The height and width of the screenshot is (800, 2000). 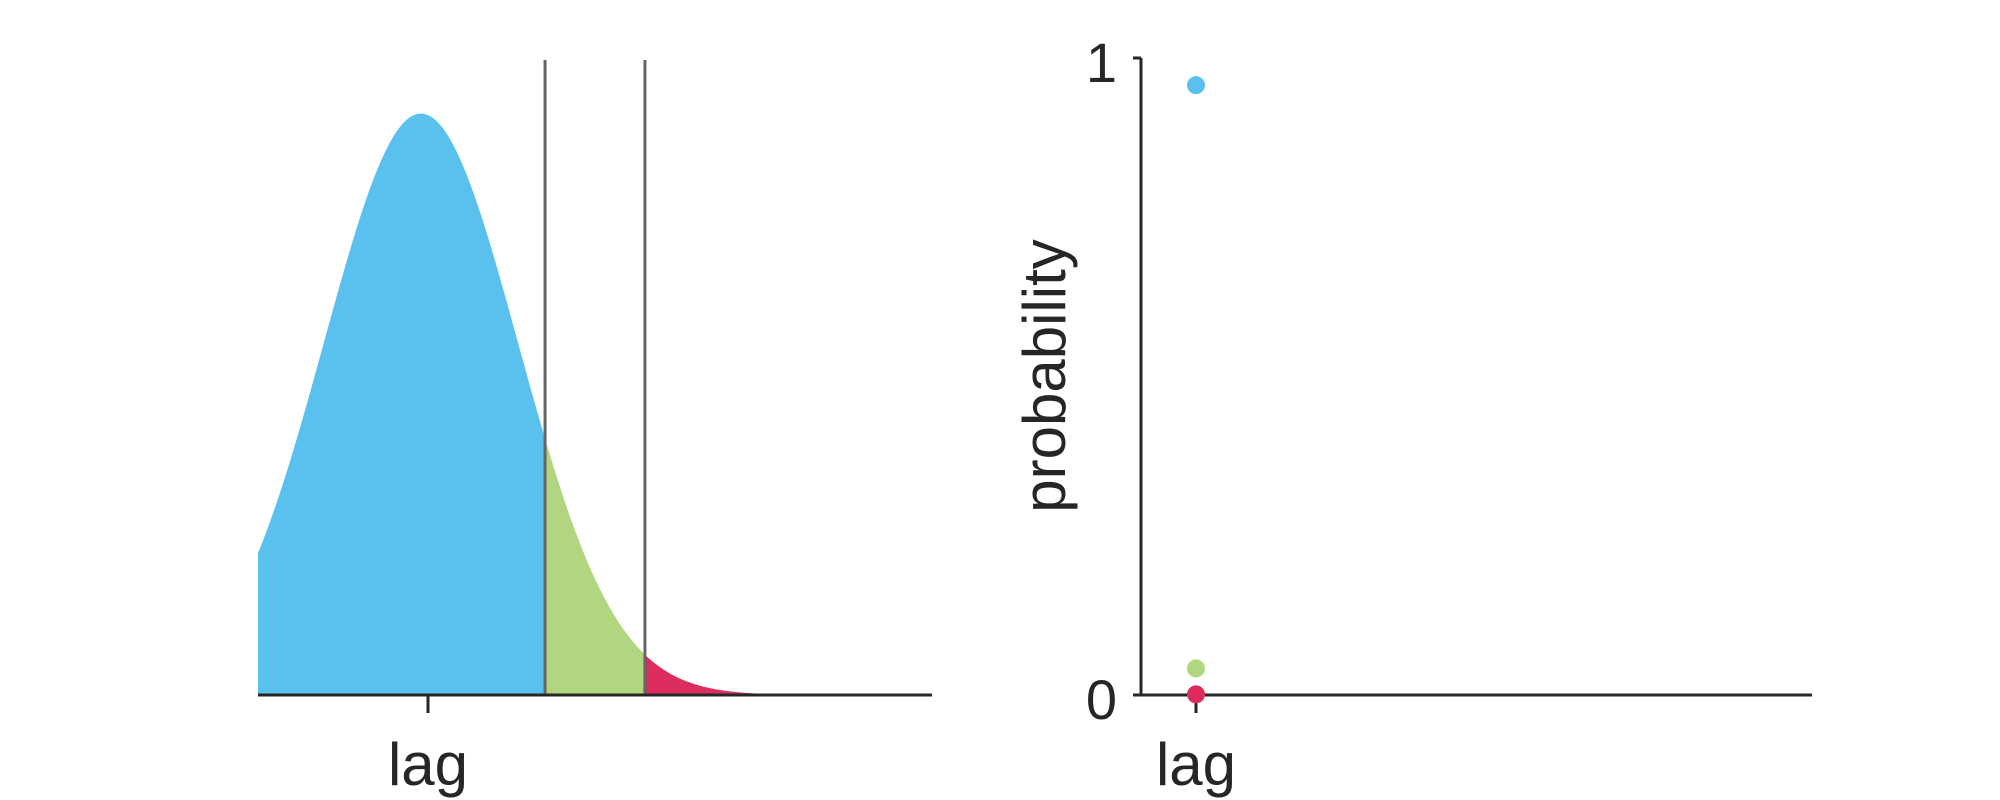 I want to click on probability-y-tick-label-1: 1, so click(x=1101, y=62).